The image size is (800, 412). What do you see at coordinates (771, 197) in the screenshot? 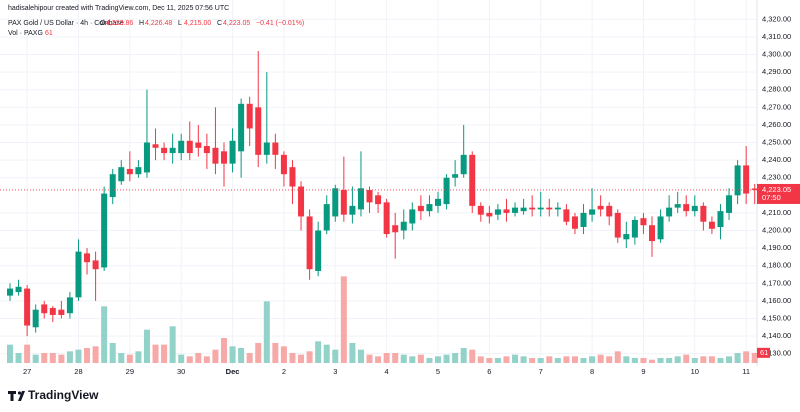
I see `countdown: 07:50` at bounding box center [771, 197].